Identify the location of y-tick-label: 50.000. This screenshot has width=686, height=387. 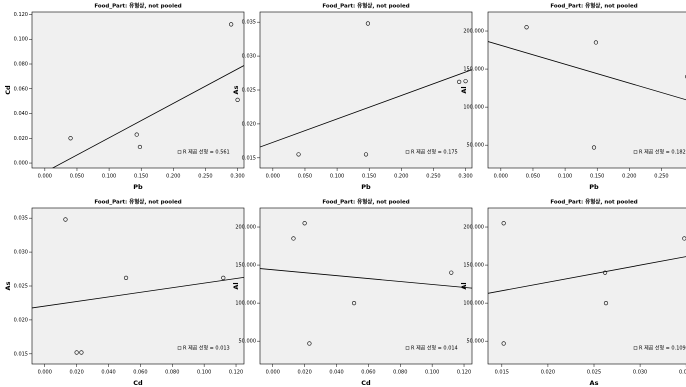
(248, 342).